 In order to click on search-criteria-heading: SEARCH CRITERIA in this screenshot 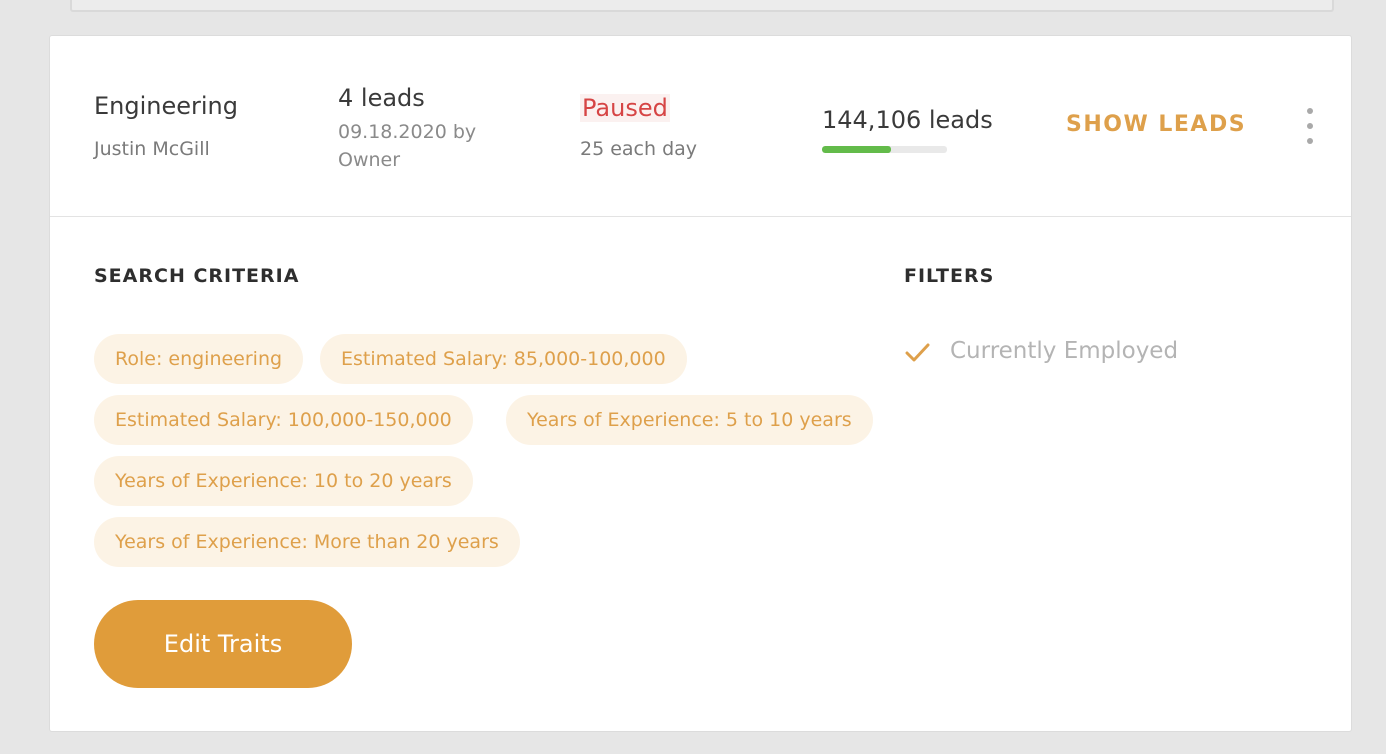, I will do `click(197, 276)`.